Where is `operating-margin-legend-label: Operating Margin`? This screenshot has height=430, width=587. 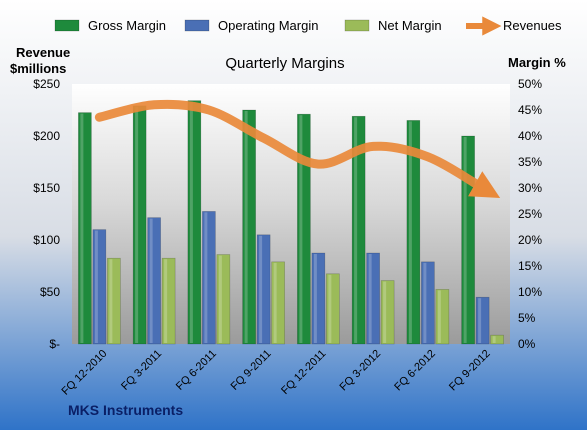
operating-margin-legend-label: Operating Margin is located at coordinates (268, 25).